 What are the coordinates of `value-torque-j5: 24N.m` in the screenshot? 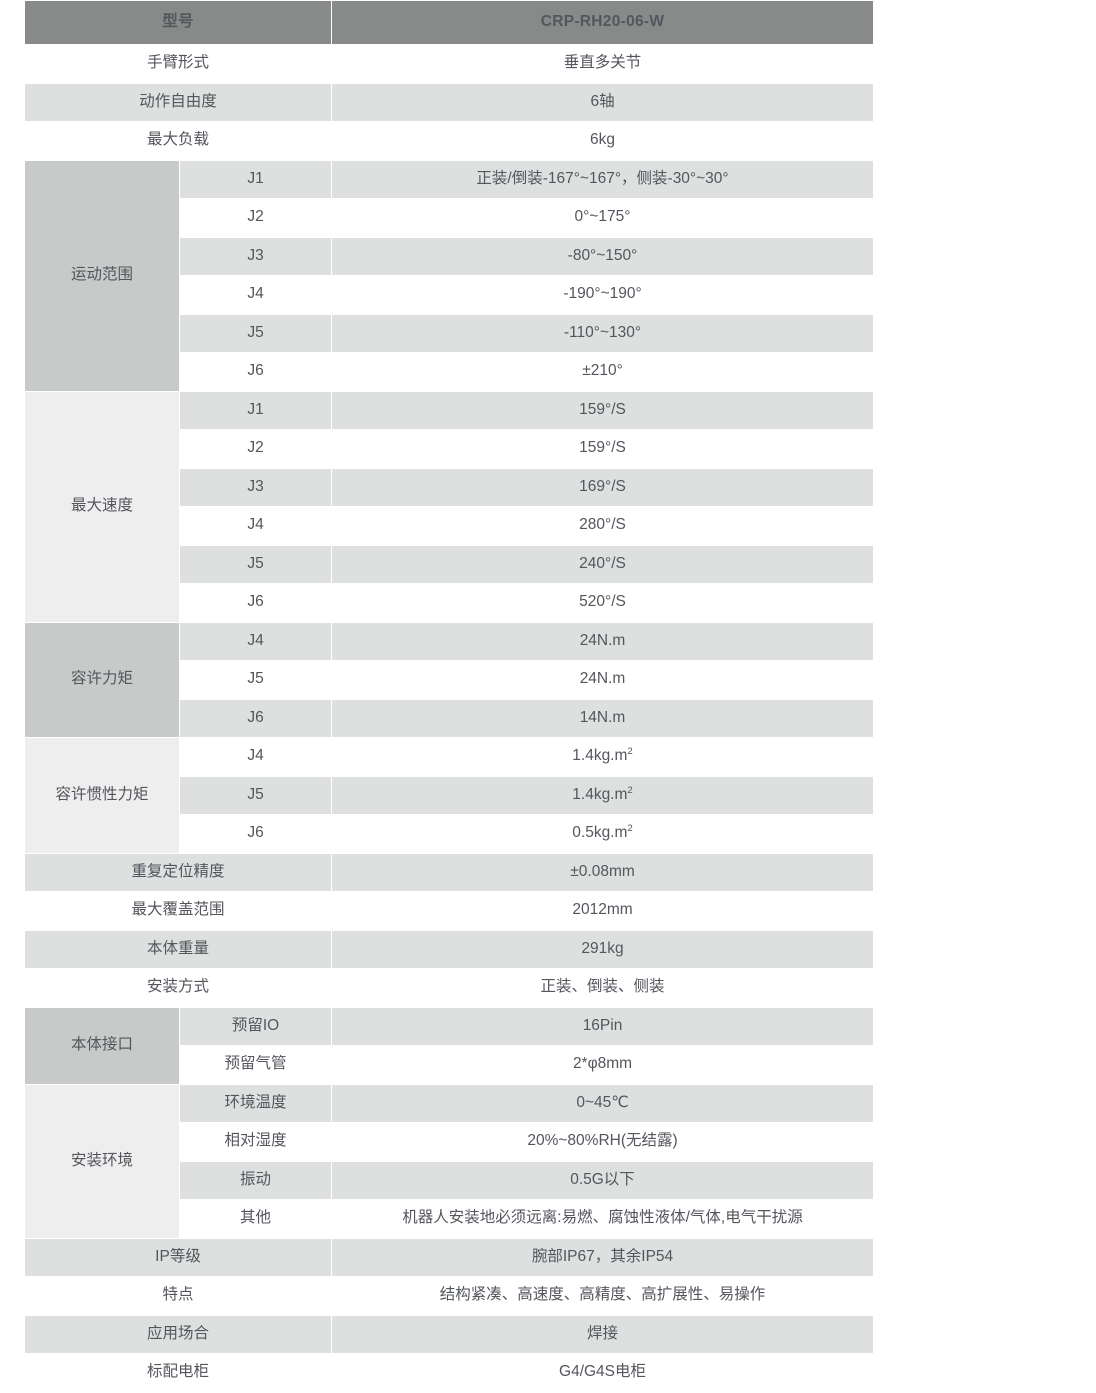 It's located at (603, 680).